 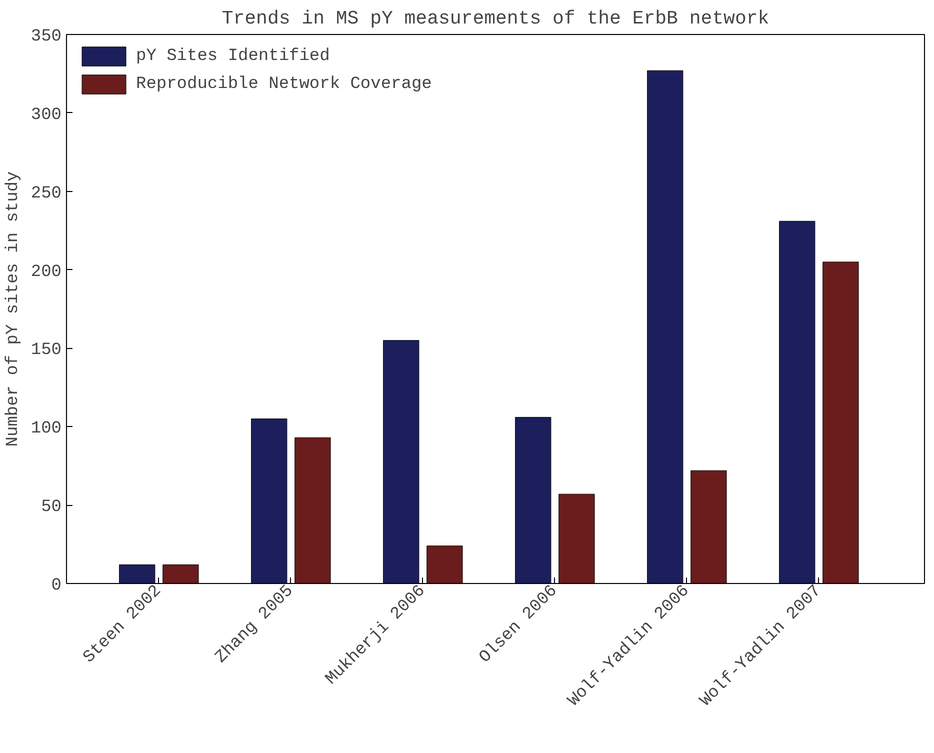 I want to click on y-tick-label: 300, so click(x=46, y=115).